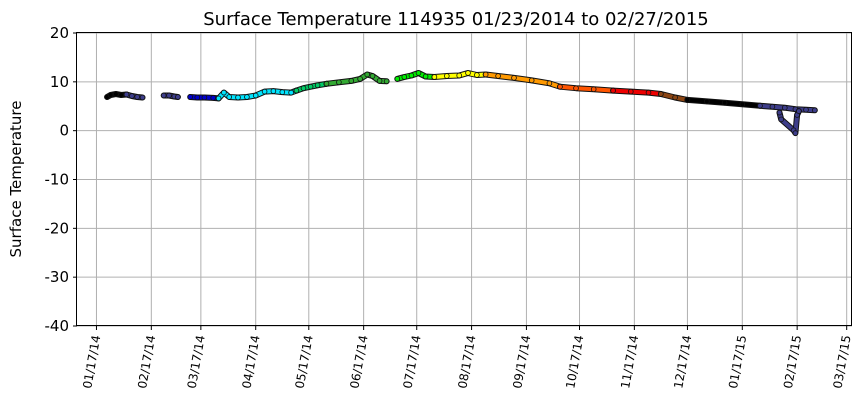  Describe the element at coordinates (574, 362) in the screenshot. I see `x-tick-label: 10/17/14` at that location.